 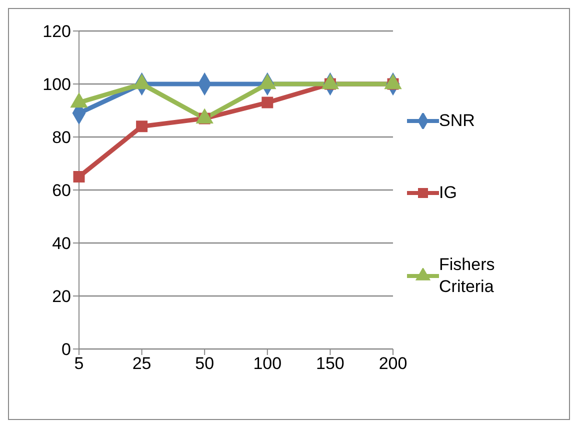 I want to click on y-tick-label: 40, so click(x=61, y=244).